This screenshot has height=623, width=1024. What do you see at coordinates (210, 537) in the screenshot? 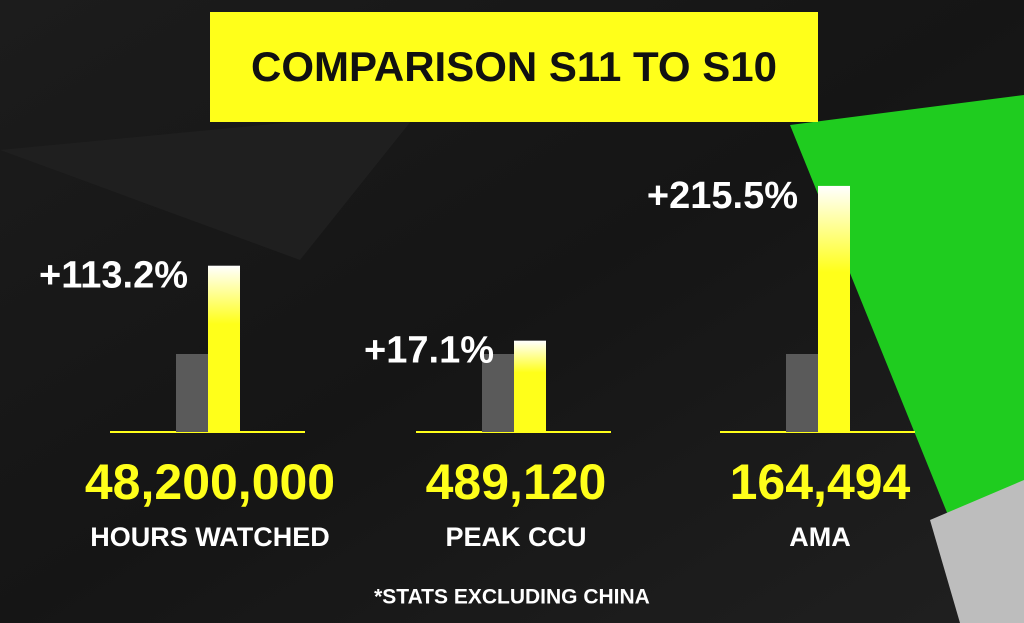
I see `category-label: HOURS WATCHED` at bounding box center [210, 537].